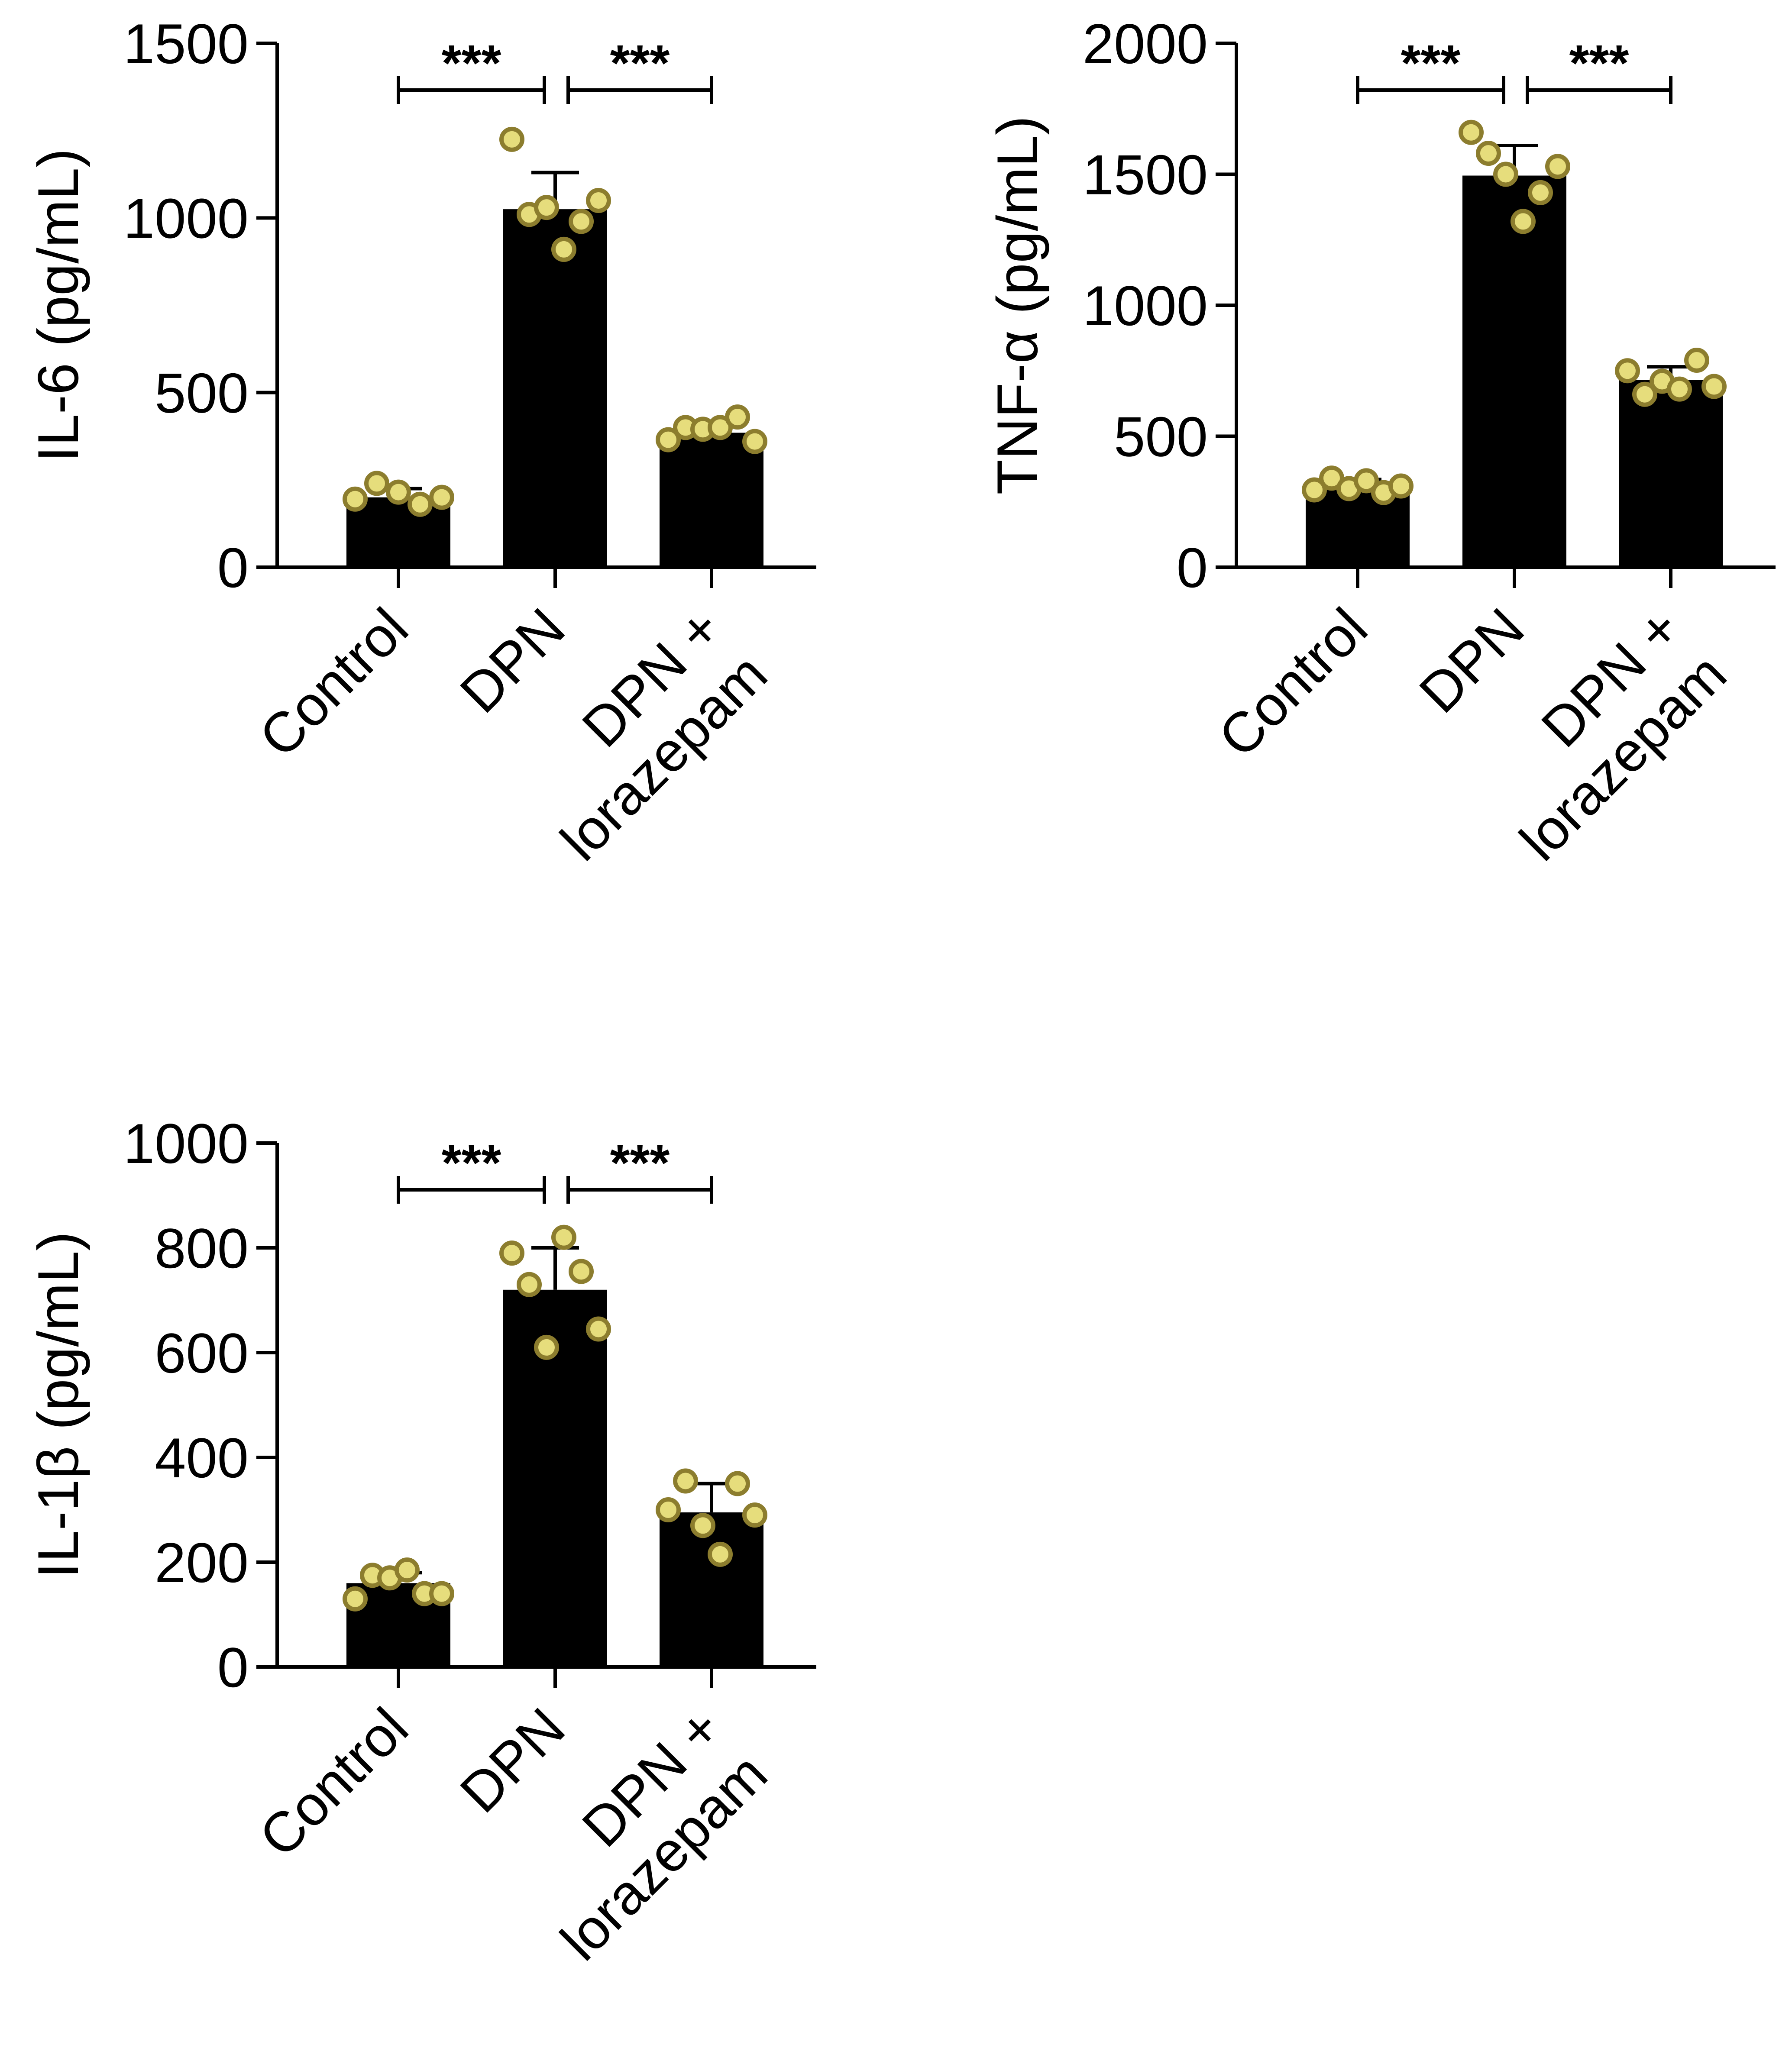 This screenshot has width=1792, height=2064. Describe the element at coordinates (202, 1458) in the screenshot. I see `y-tick-label: 400` at that location.